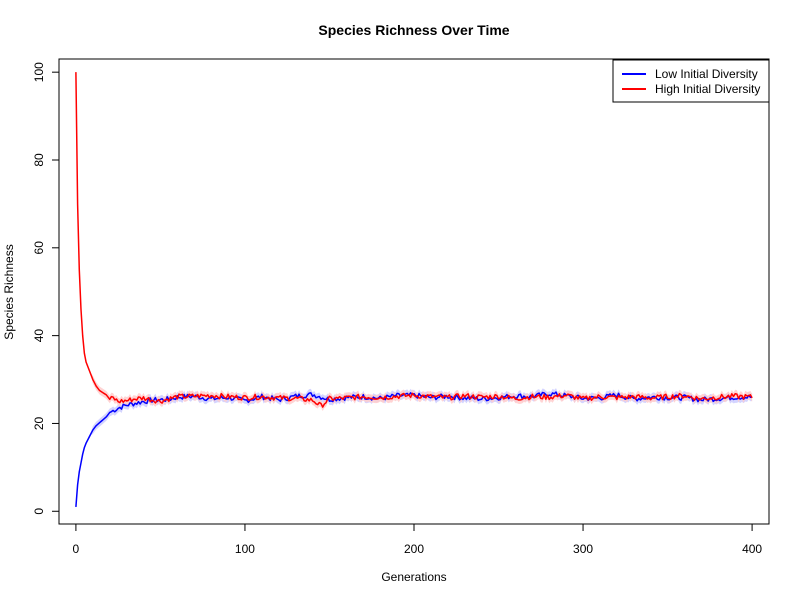 The width and height of the screenshot is (800, 600). Describe the element at coordinates (752, 549) in the screenshot. I see `x-tick-label: 400` at that location.